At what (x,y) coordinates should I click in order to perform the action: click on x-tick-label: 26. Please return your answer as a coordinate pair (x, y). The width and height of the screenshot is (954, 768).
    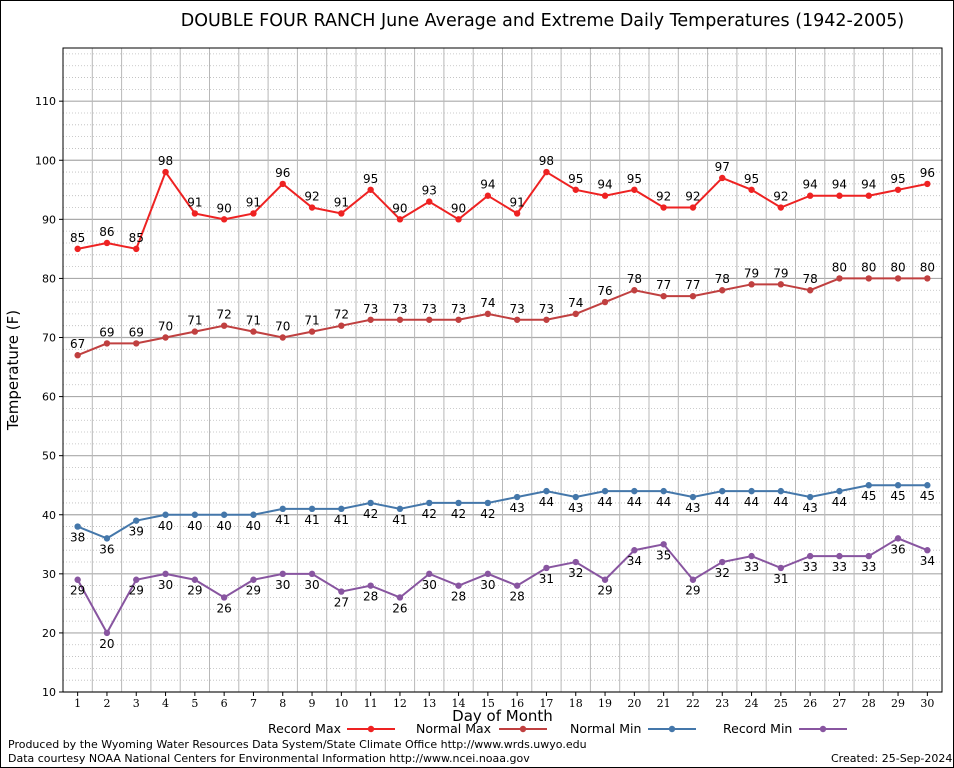
    Looking at the image, I should click on (810, 703).